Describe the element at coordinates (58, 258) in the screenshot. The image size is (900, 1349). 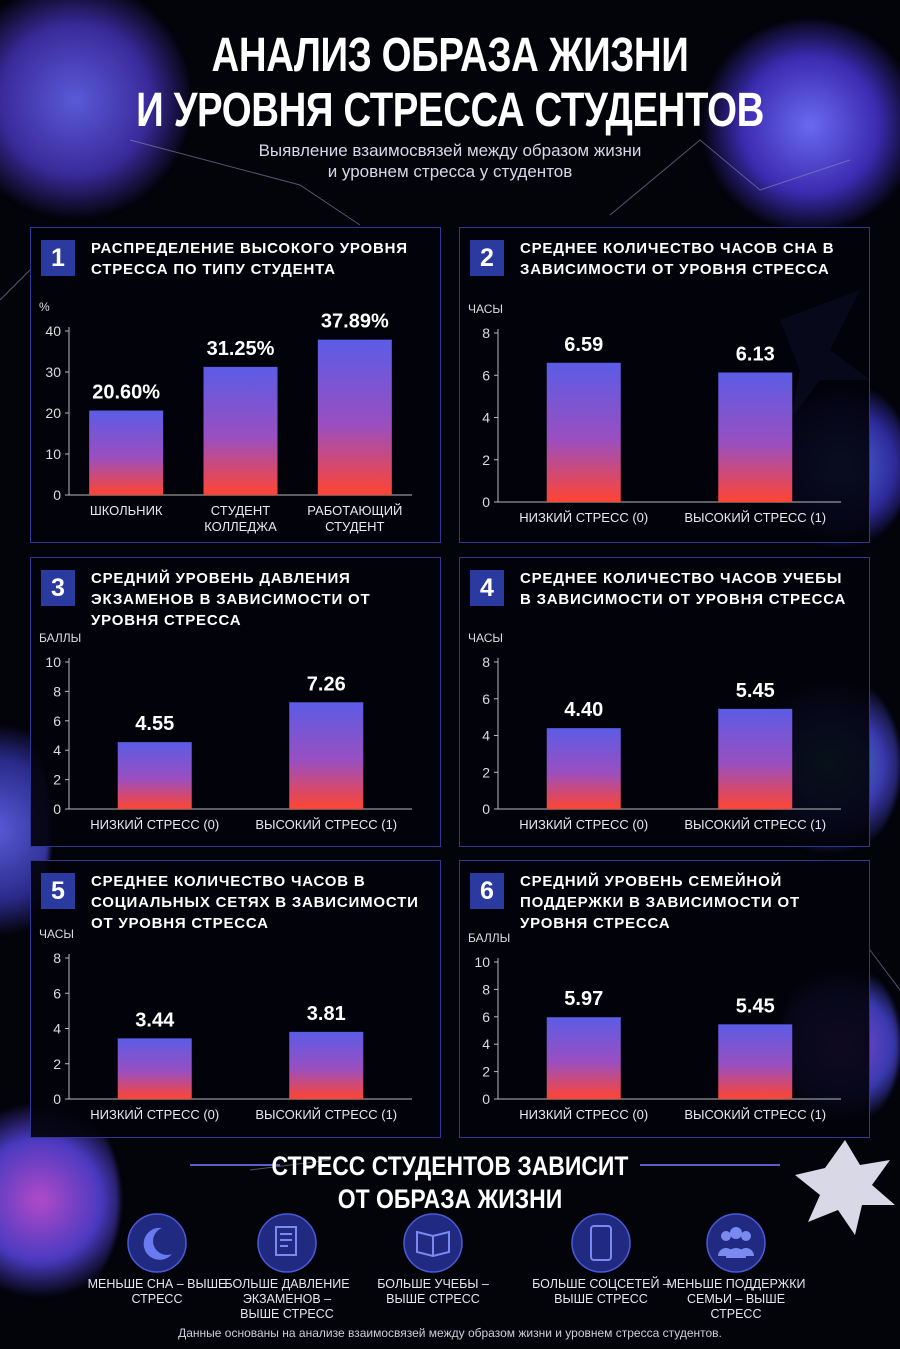
I see `chart-number: 1` at that location.